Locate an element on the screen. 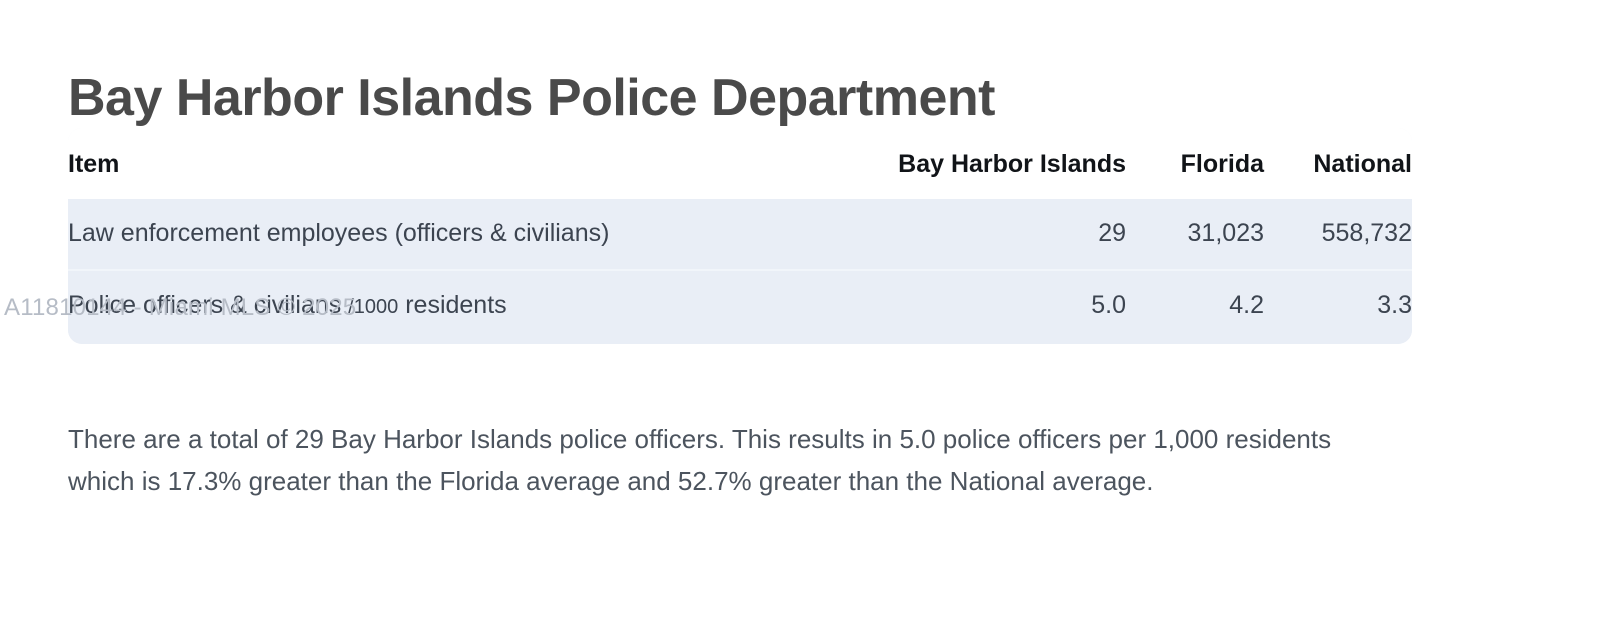  table-header: Item Bay Harbor Islands Florida National is located at coordinates (740, 163).